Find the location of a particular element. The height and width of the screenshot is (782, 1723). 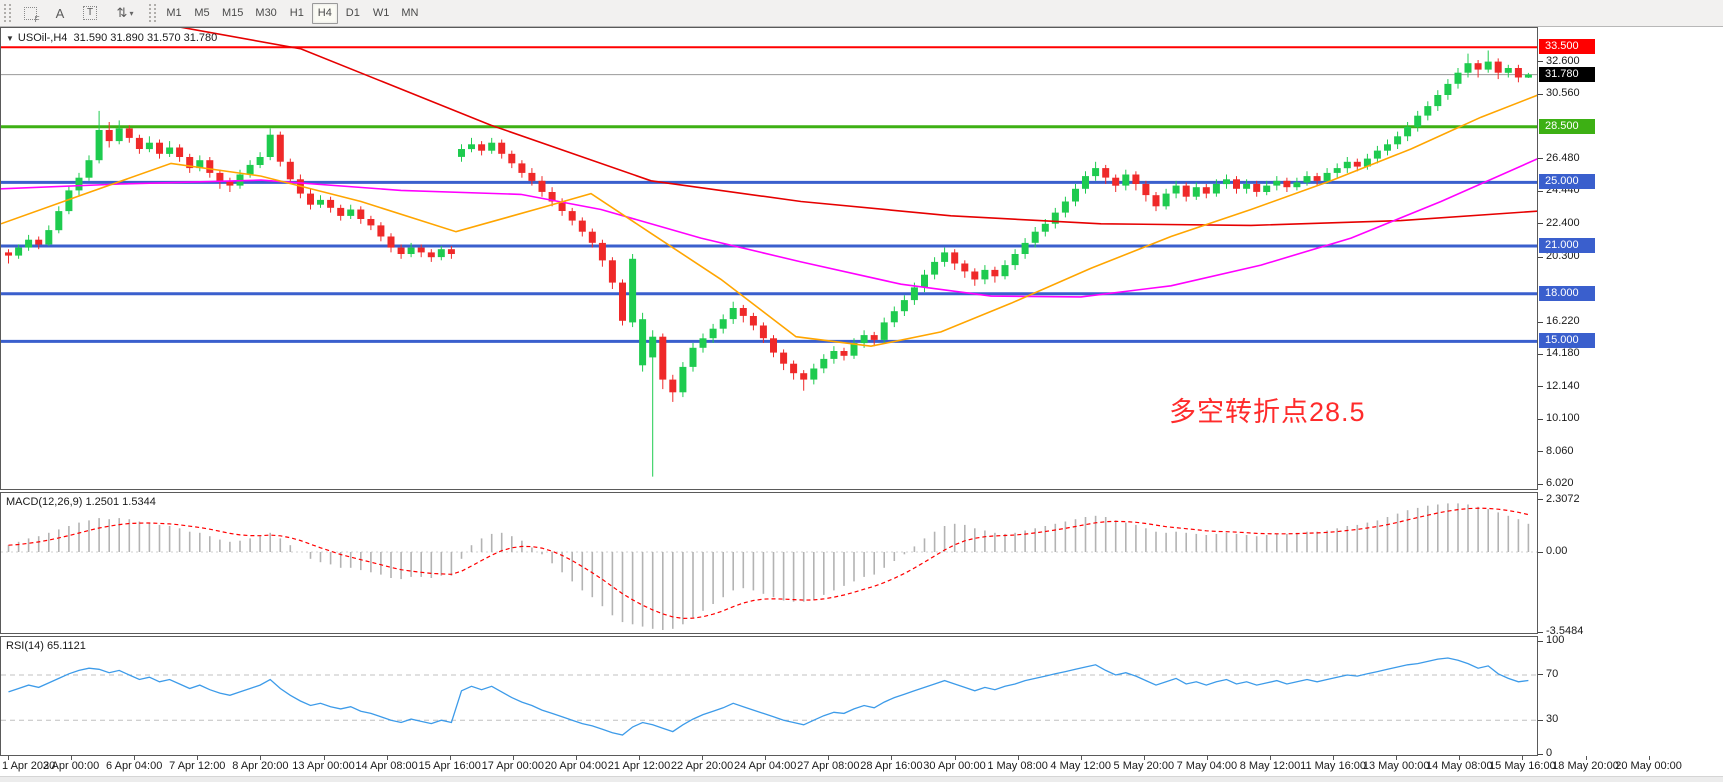

timeframe-w1: W1 is located at coordinates (381, 13).